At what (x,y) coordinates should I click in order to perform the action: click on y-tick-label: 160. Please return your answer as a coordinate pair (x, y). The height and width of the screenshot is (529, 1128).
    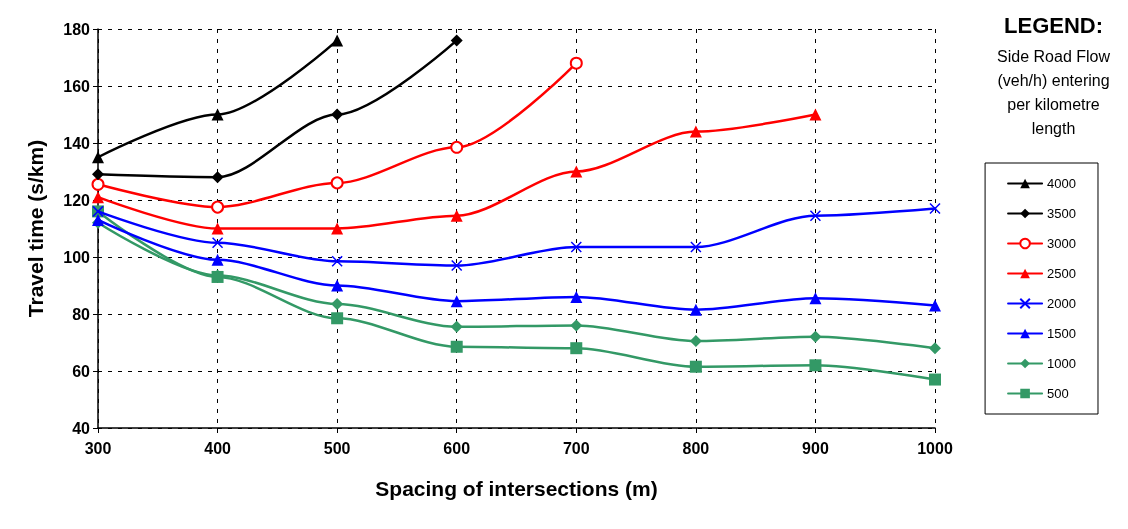
    Looking at the image, I should click on (77, 86).